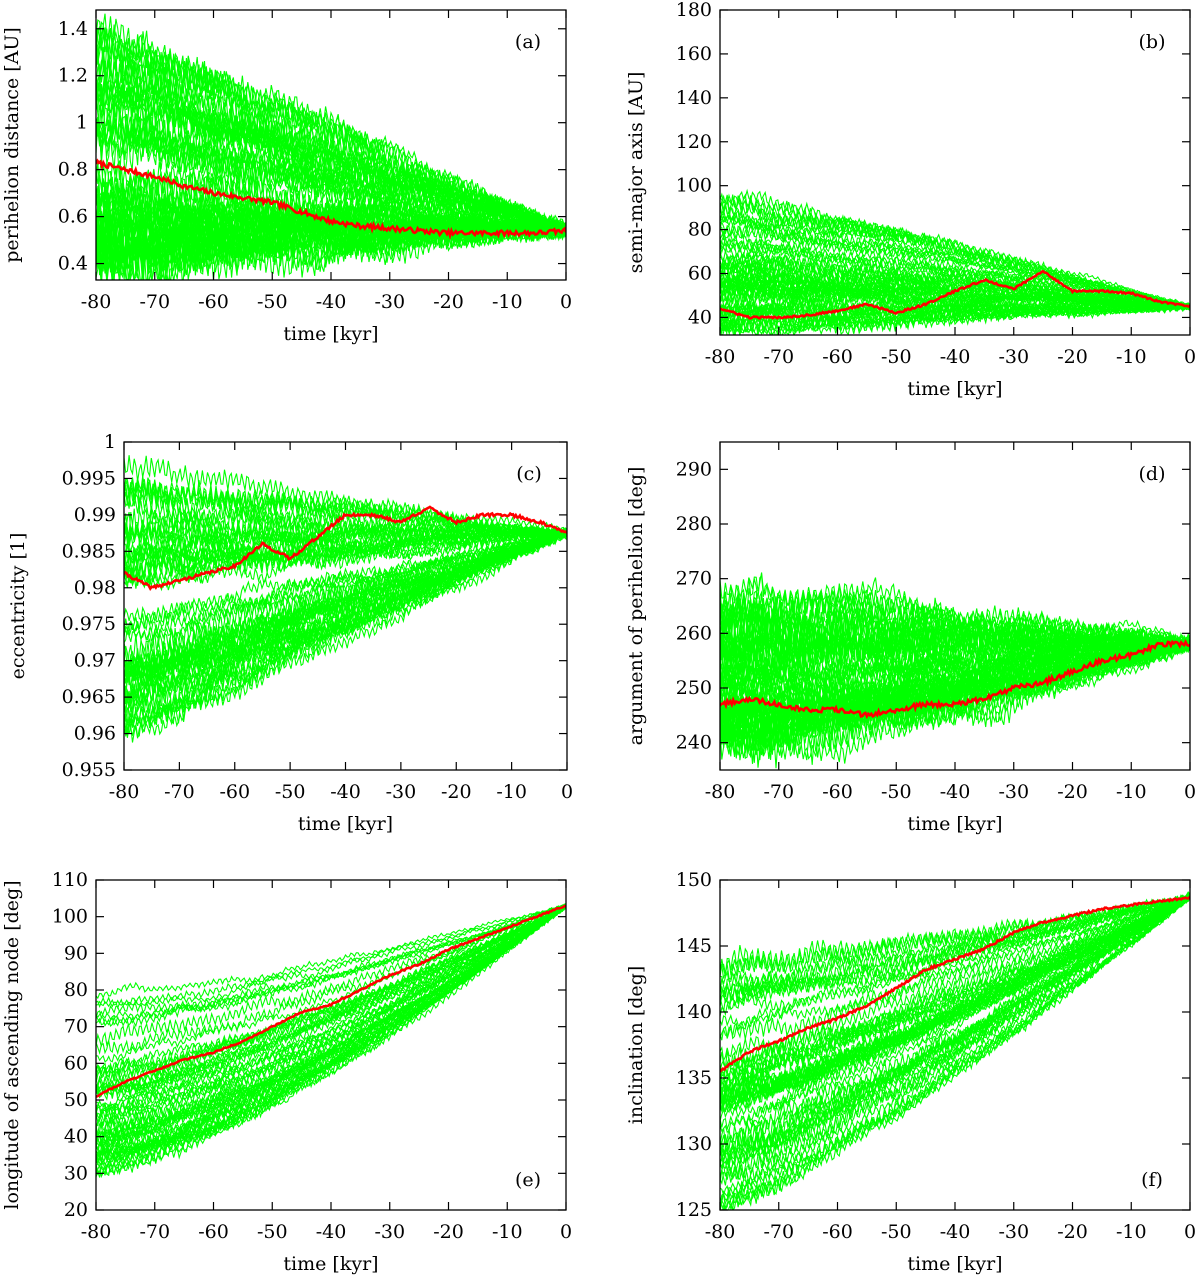 The height and width of the screenshot is (1281, 1200). I want to click on y-tick-label: 80, so click(700, 230).